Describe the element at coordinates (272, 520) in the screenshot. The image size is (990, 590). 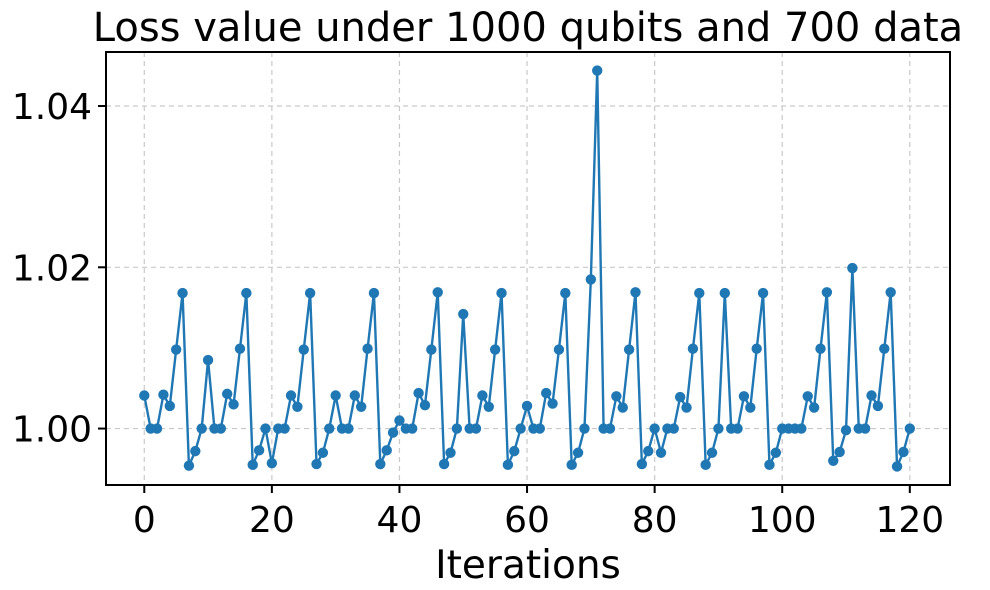
I see `x-tick-label: 20` at that location.